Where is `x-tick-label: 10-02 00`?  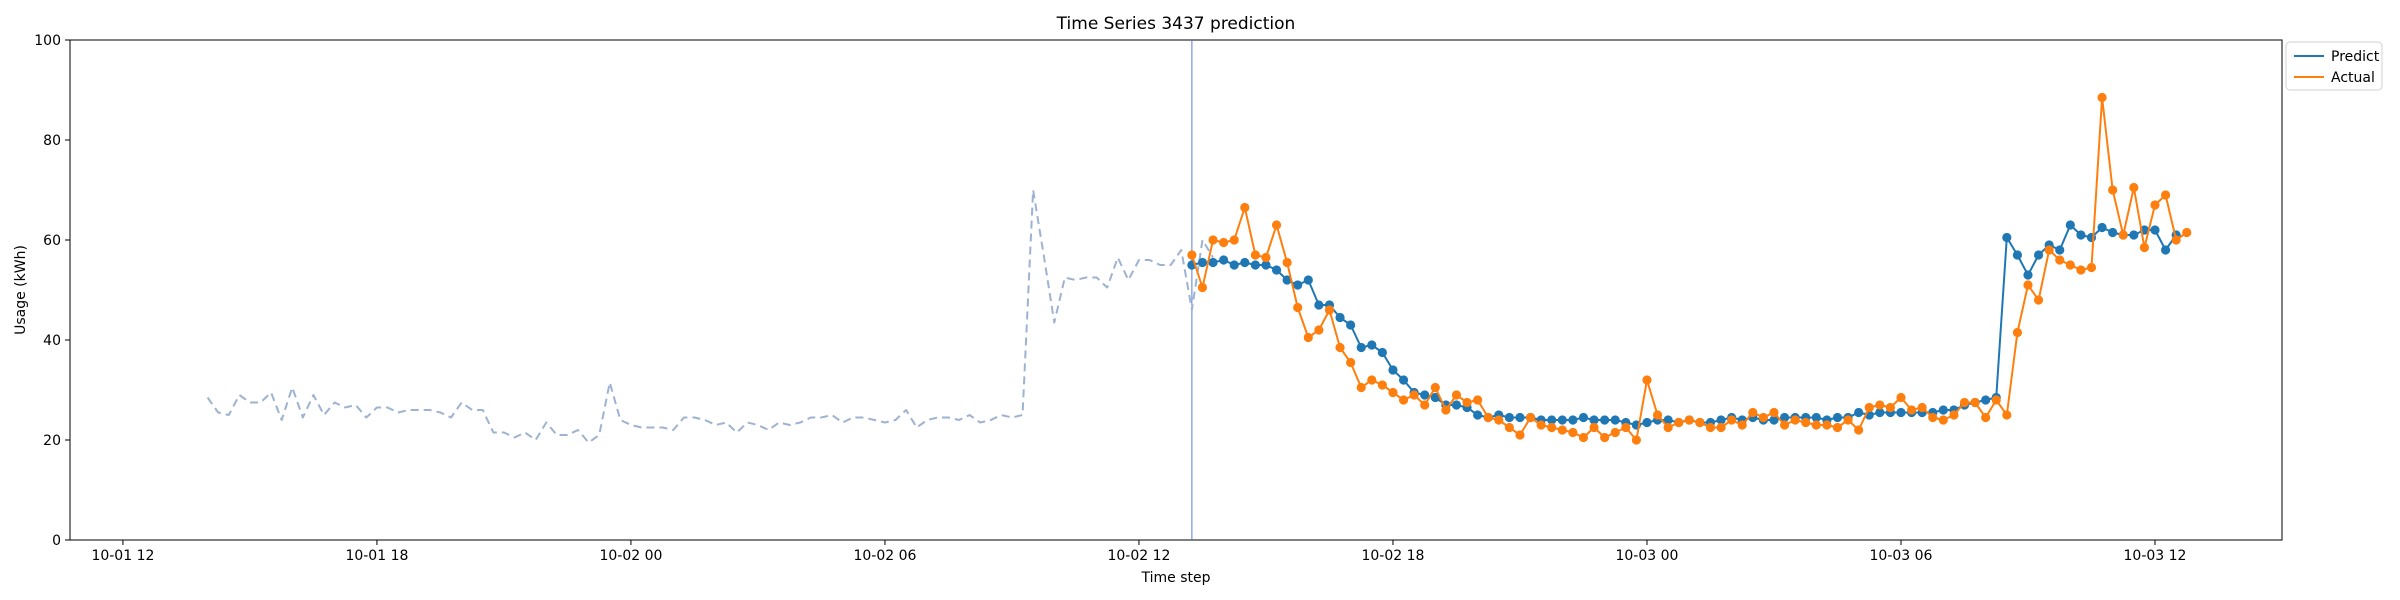 x-tick-label: 10-02 00 is located at coordinates (630, 556).